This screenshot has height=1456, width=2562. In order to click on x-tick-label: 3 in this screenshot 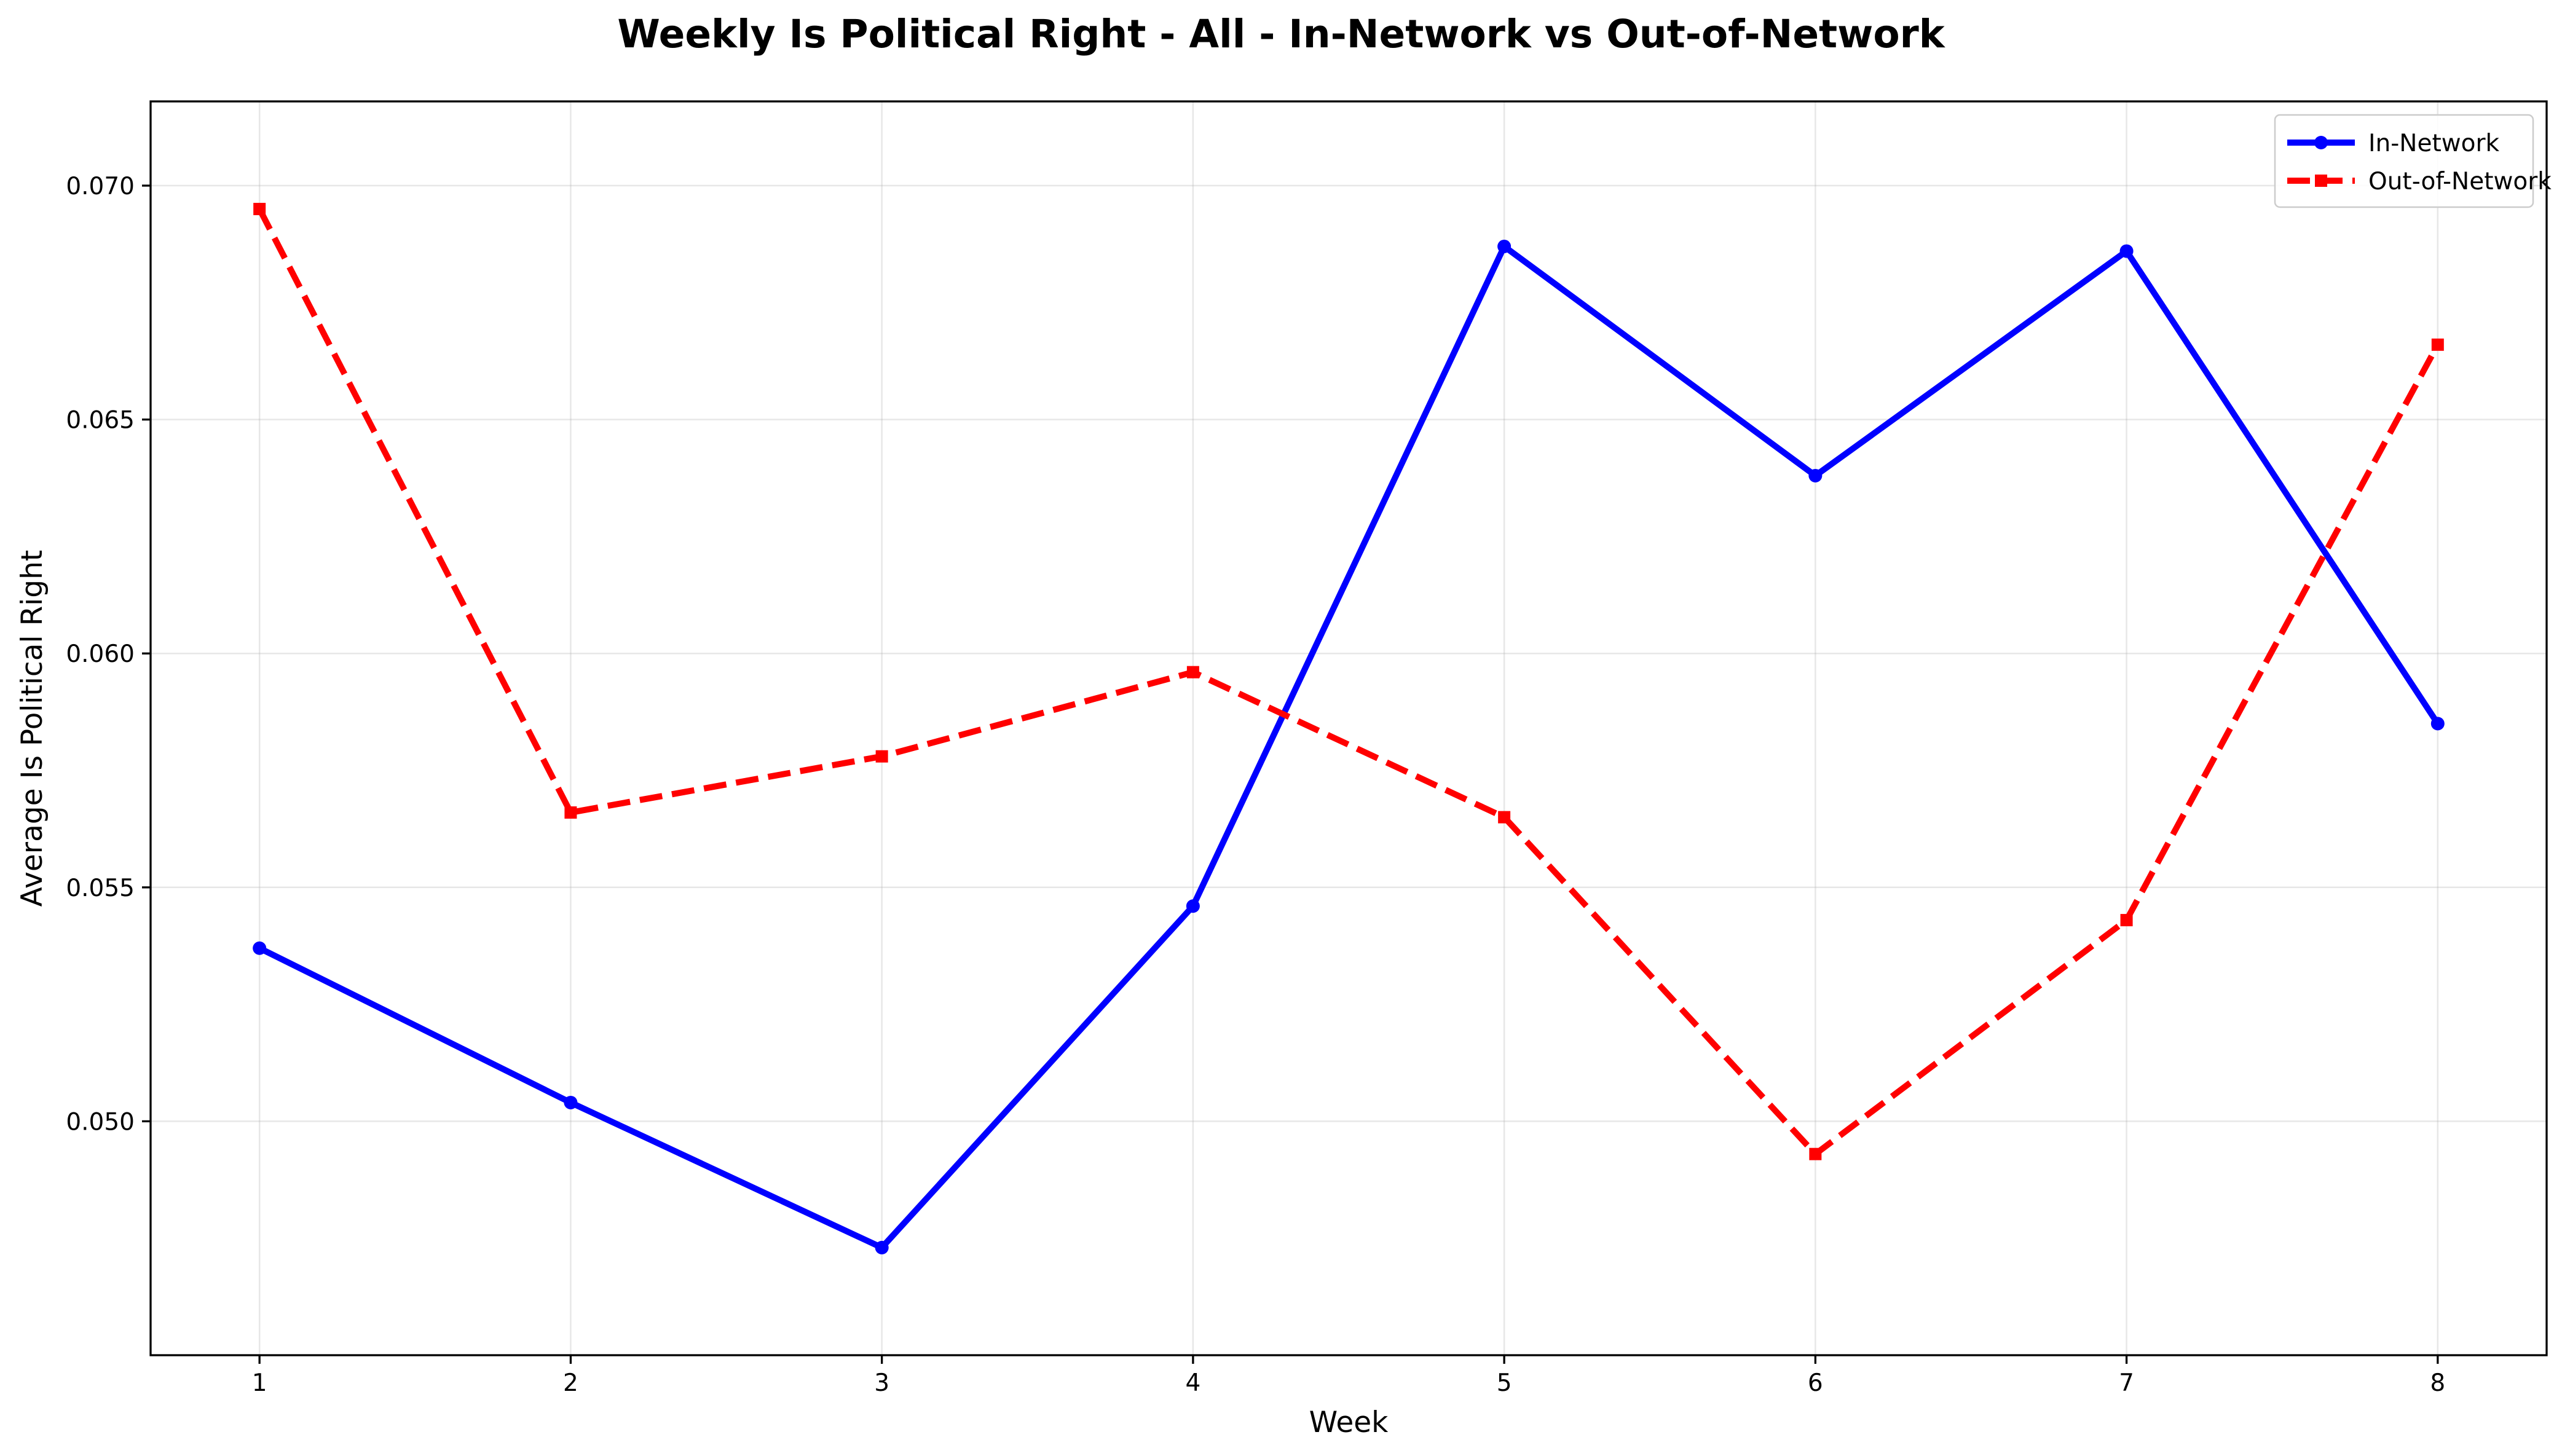, I will do `click(882, 1383)`.